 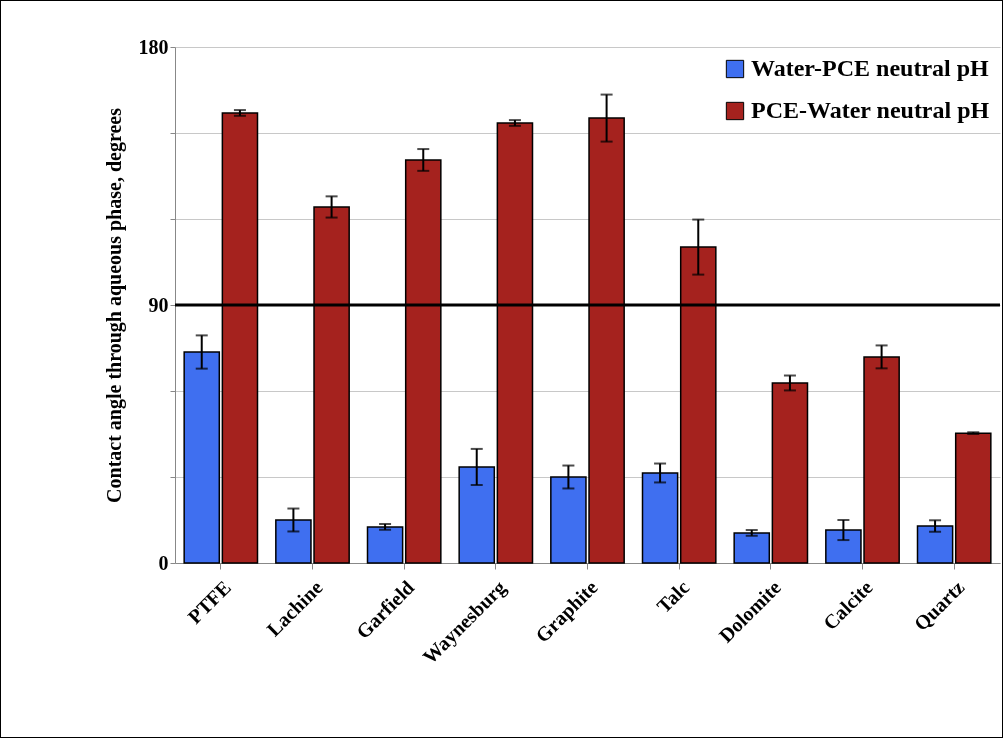 What do you see at coordinates (114, 305) in the screenshot?
I see `y-axis-title: Contact angle through aqueous phase, degrees` at bounding box center [114, 305].